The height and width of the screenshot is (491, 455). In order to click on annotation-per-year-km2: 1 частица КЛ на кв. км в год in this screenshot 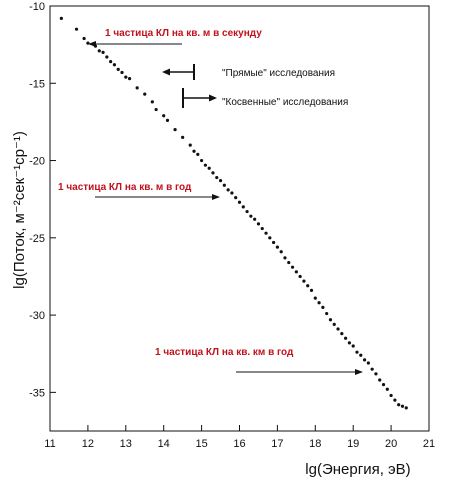, I will do `click(224, 352)`.